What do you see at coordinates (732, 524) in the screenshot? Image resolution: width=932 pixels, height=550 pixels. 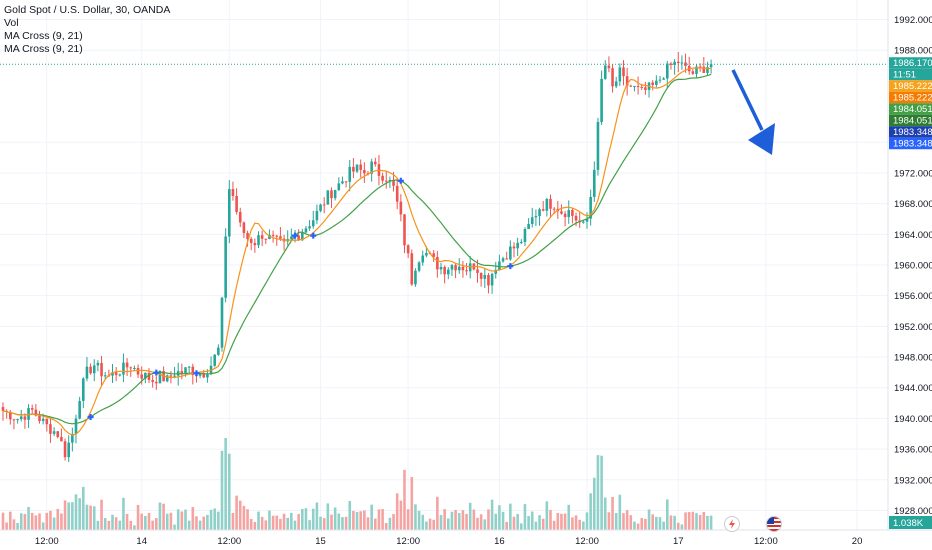 I see `lightning-icon` at bounding box center [732, 524].